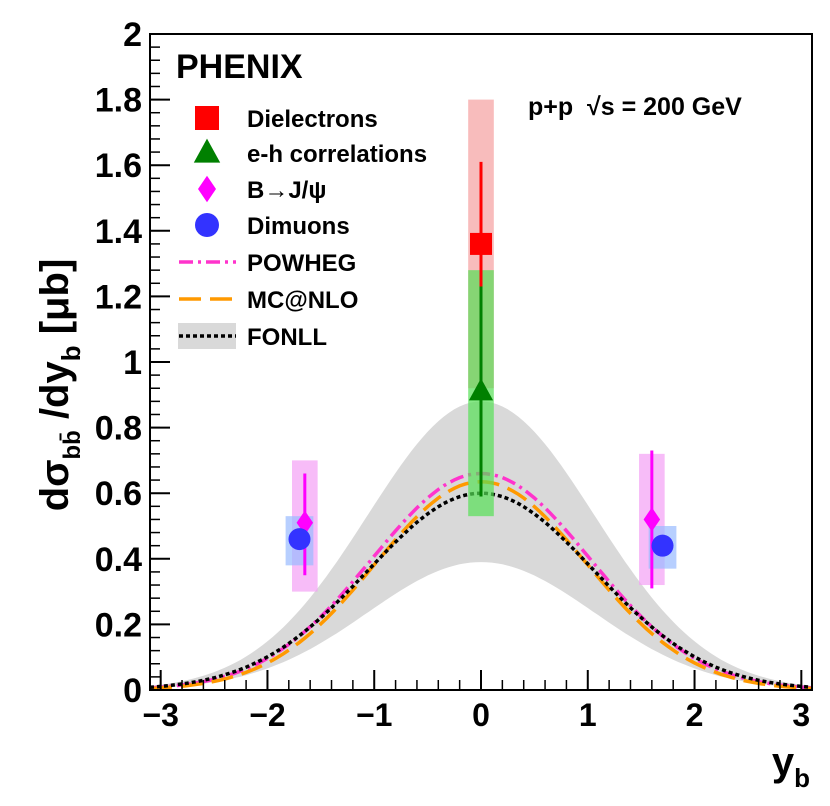 Image resolution: width=830 pixels, height=806 pixels. What do you see at coordinates (207, 189) in the screenshot?
I see `legend-b-j-icon` at bounding box center [207, 189].